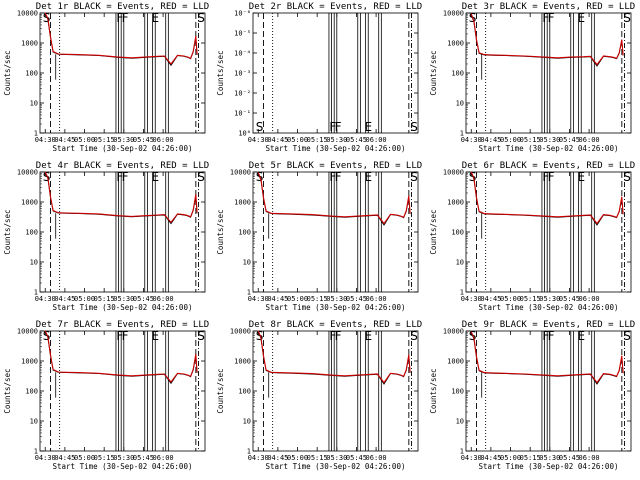  Describe the element at coordinates (122, 166) in the screenshot. I see `panel-title: Det 4r BLACK = Events, RED = LLD` at that location.